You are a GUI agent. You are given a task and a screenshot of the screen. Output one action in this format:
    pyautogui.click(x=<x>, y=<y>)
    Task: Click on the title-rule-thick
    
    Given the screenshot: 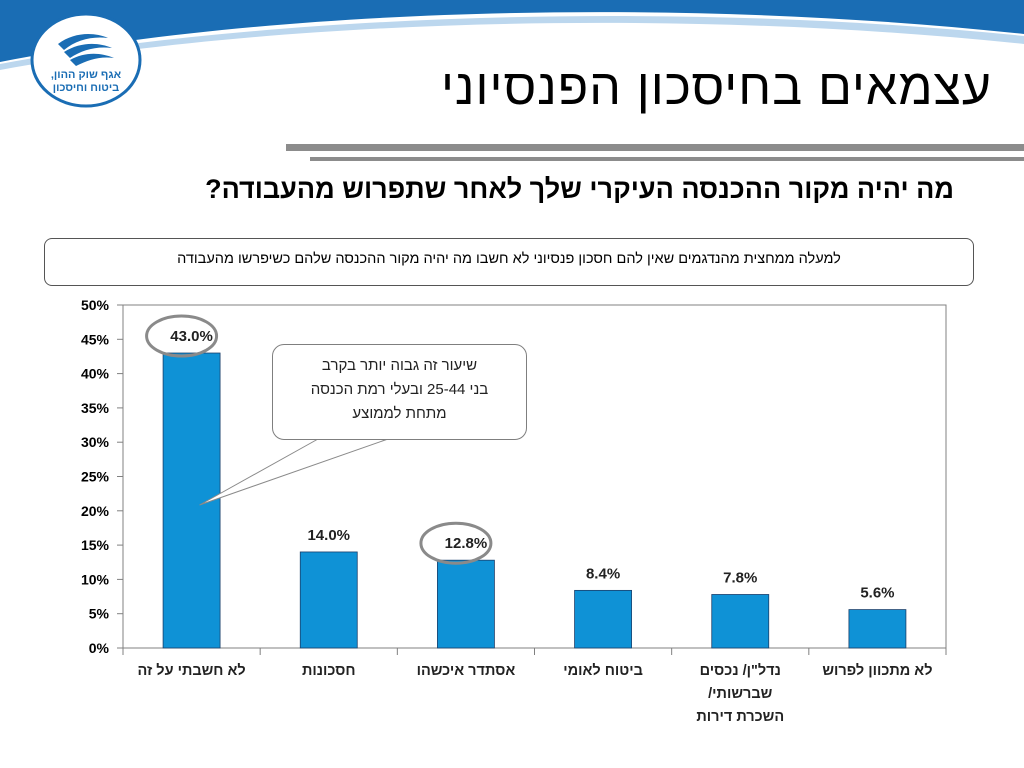 What is the action you would take?
    pyautogui.click(x=655, y=147)
    